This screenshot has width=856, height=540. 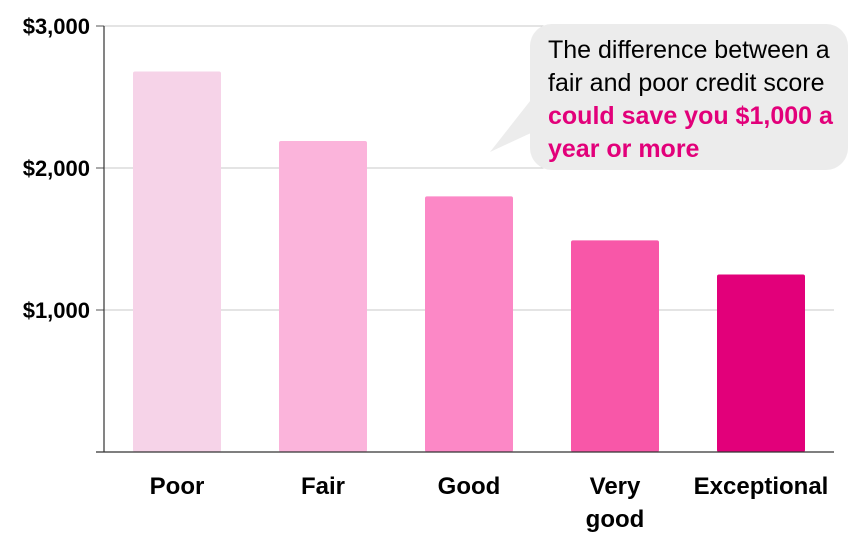 I want to click on y-tick-label: $3,000, so click(x=56, y=26).